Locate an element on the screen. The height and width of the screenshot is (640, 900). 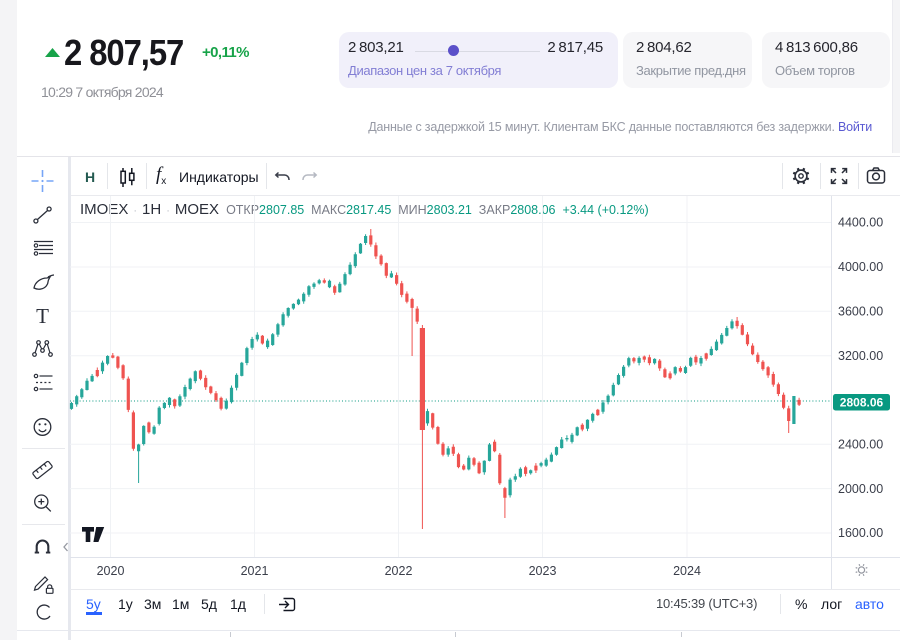
svg-text: T is located at coordinates (42, 316).